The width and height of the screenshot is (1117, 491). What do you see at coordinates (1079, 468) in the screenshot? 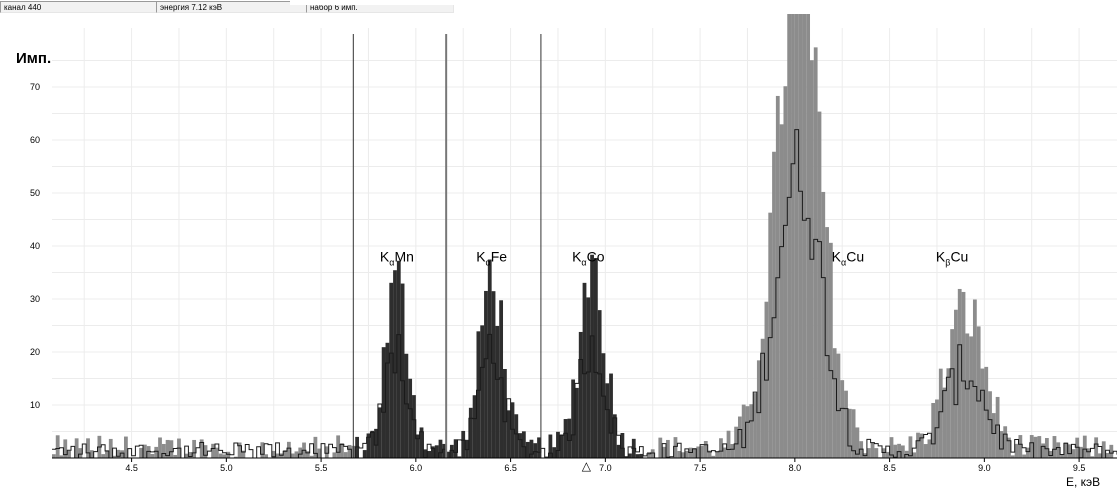
I see `x-tick-label: 9.5` at bounding box center [1079, 468].